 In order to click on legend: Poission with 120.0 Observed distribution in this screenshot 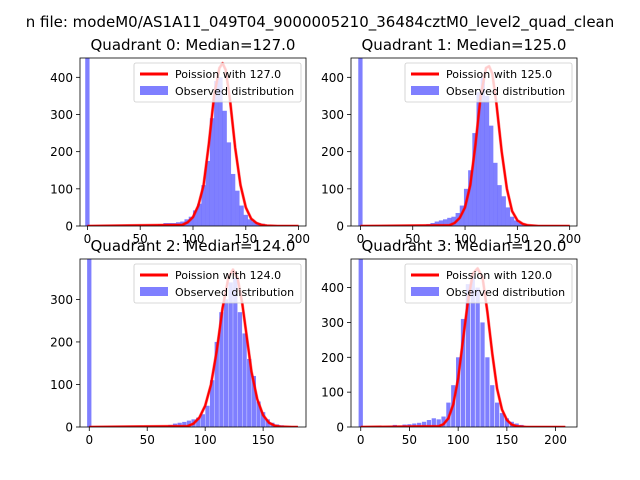, I will do `click(488, 283)`.